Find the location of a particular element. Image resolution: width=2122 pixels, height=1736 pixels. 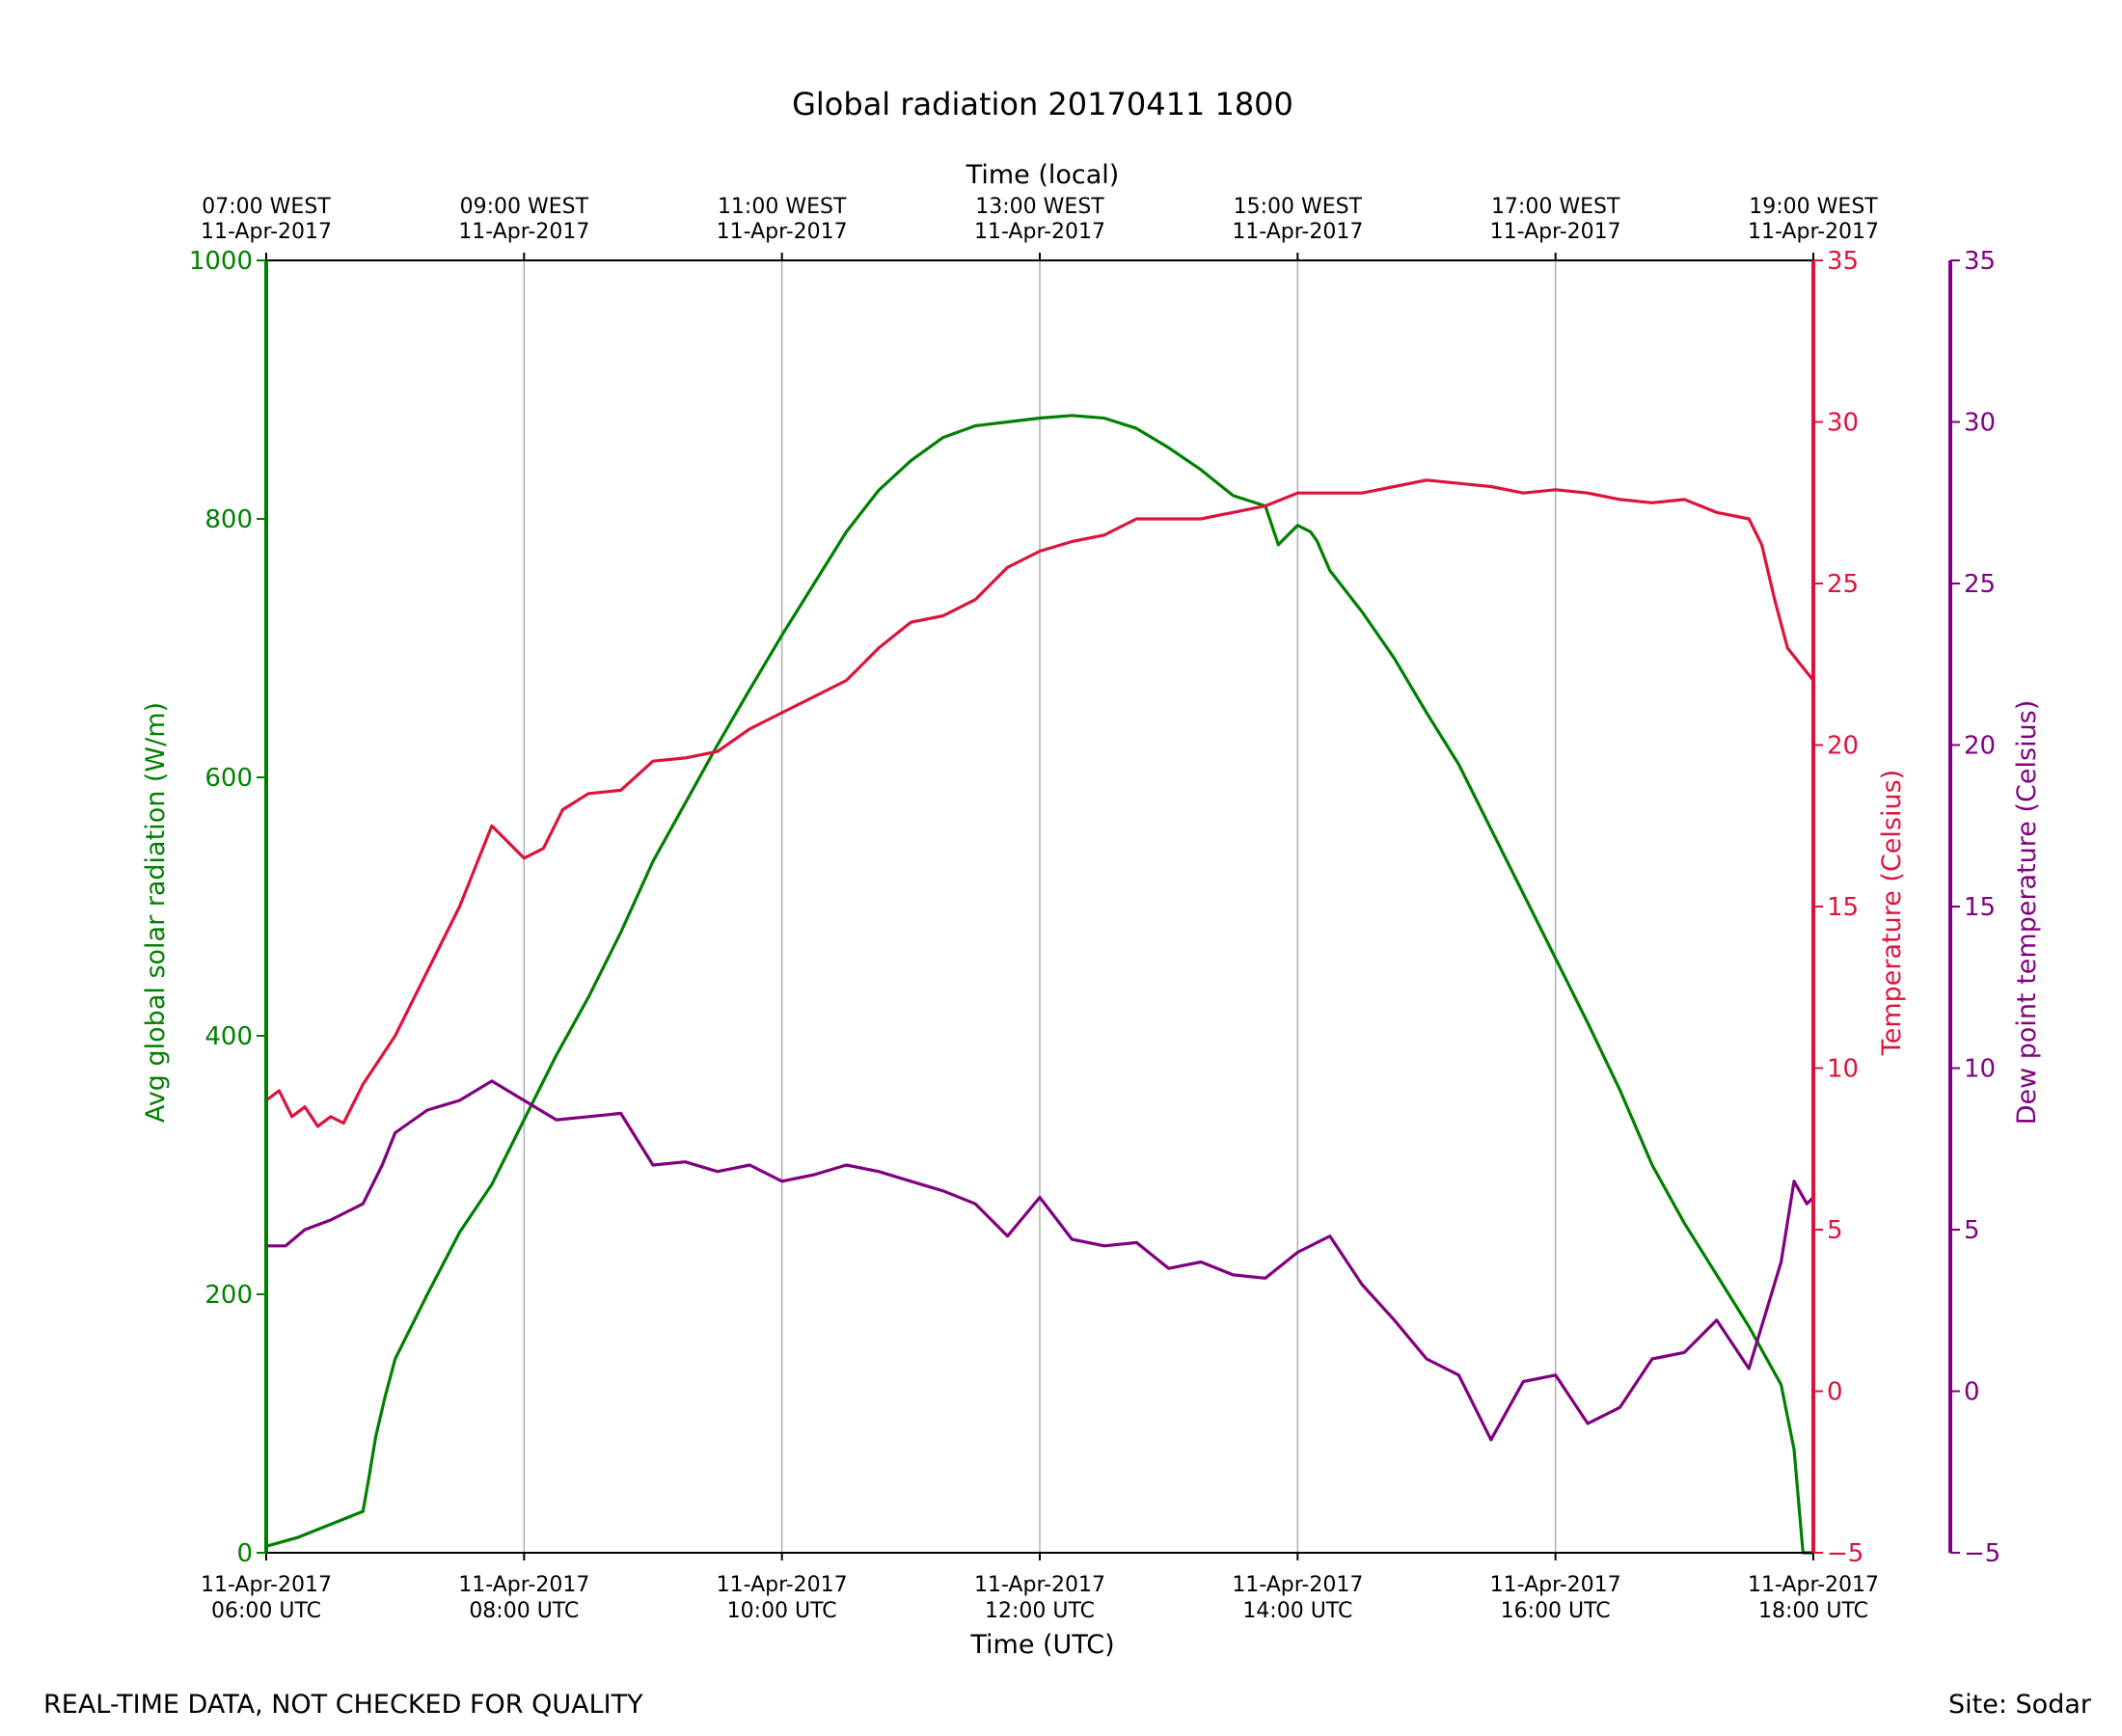

chart-title: Global radiation 20170411 1800 is located at coordinates (1042, 104).